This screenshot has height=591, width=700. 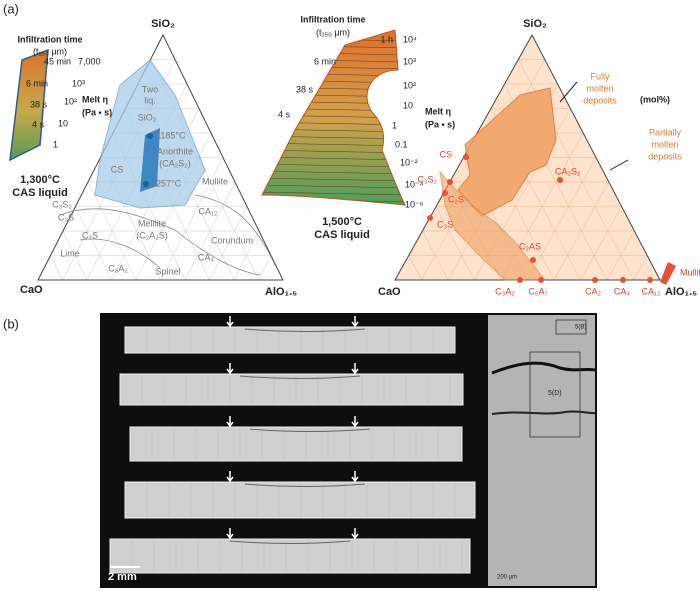 I want to click on viscosity-label: 1, so click(x=394, y=125).